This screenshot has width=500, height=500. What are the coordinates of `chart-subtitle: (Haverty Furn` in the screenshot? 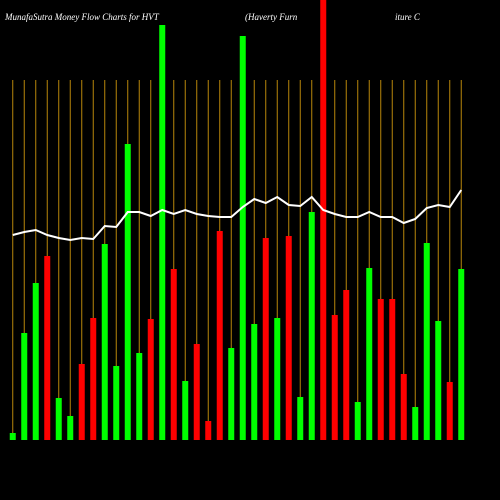 It's located at (271, 17).